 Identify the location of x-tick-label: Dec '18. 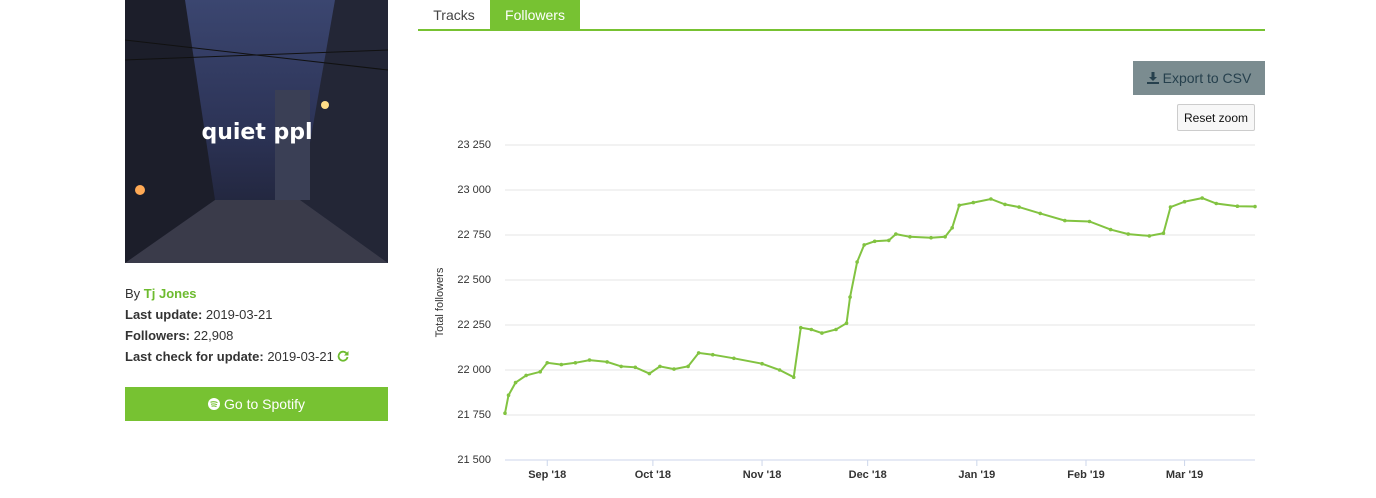
(868, 475).